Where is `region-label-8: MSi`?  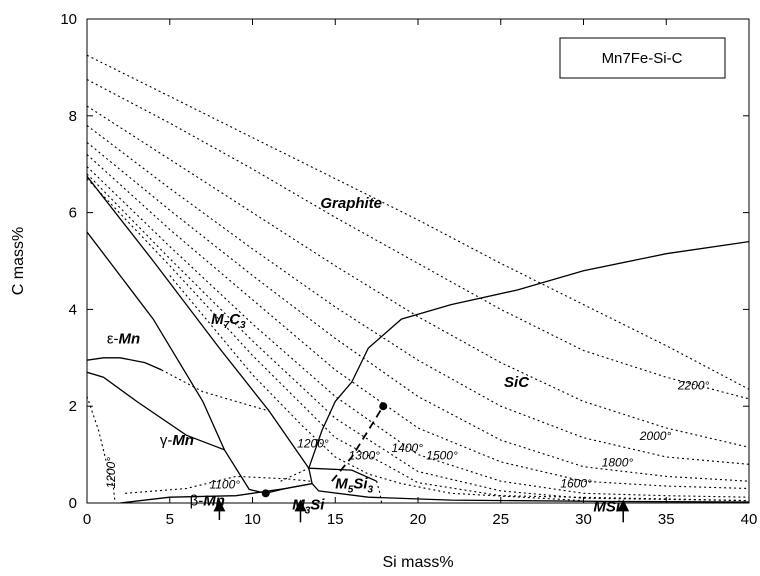
region-label-8: MSi is located at coordinates (607, 507).